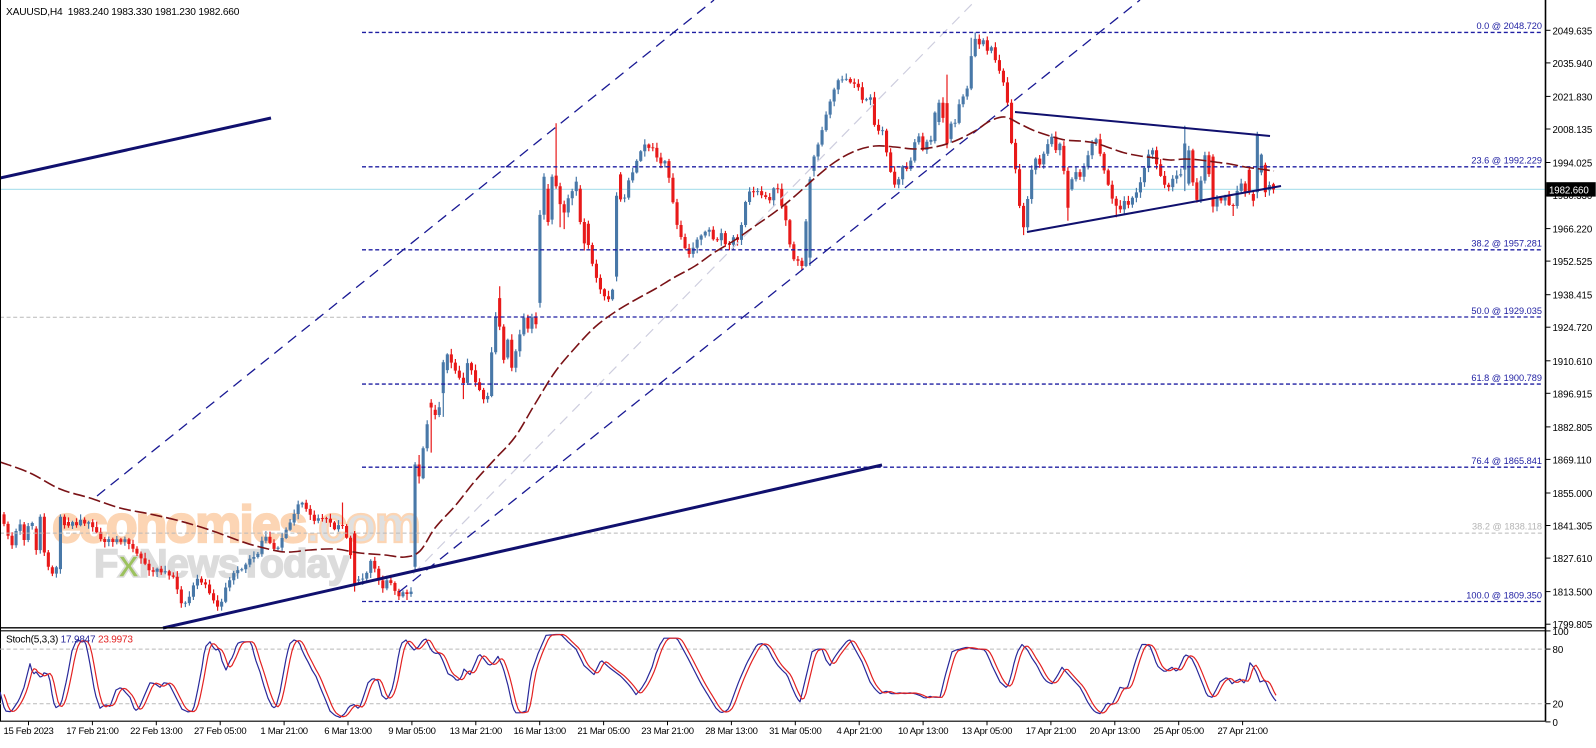 This screenshot has height=748, width=1596. What do you see at coordinates (667, 731) in the screenshot?
I see `svg-text: 23 Mar 21:00` at bounding box center [667, 731].